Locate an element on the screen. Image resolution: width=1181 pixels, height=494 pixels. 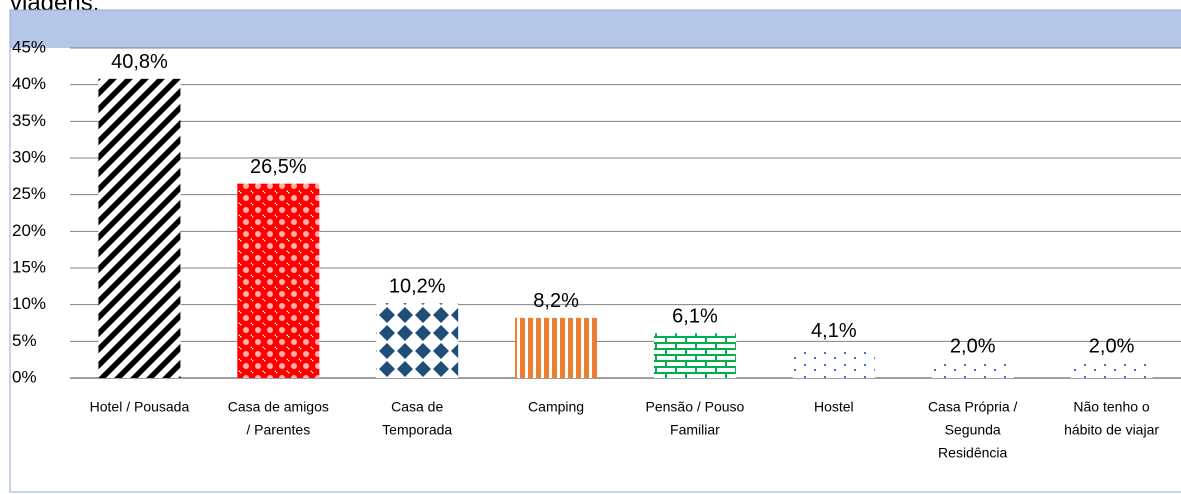
x-tick-label: Pensão / Pouso is located at coordinates (695, 407).